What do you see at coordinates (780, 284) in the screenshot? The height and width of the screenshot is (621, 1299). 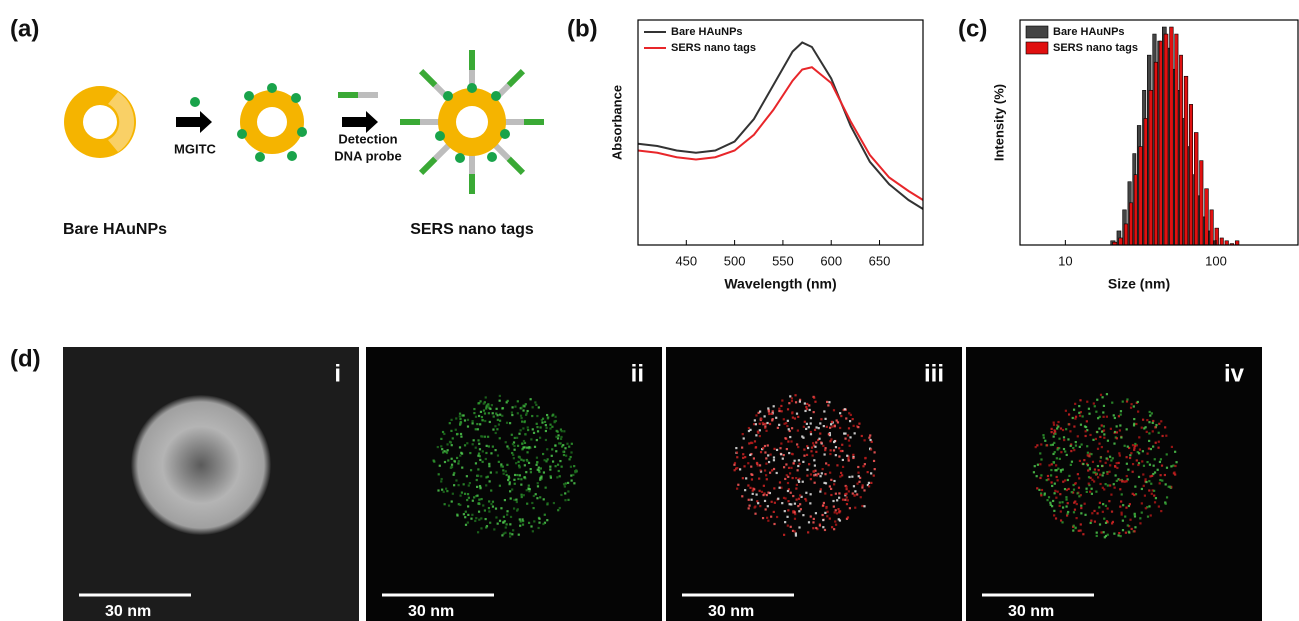 I see `x-axis-label: Wavelength (nm)` at bounding box center [780, 284].